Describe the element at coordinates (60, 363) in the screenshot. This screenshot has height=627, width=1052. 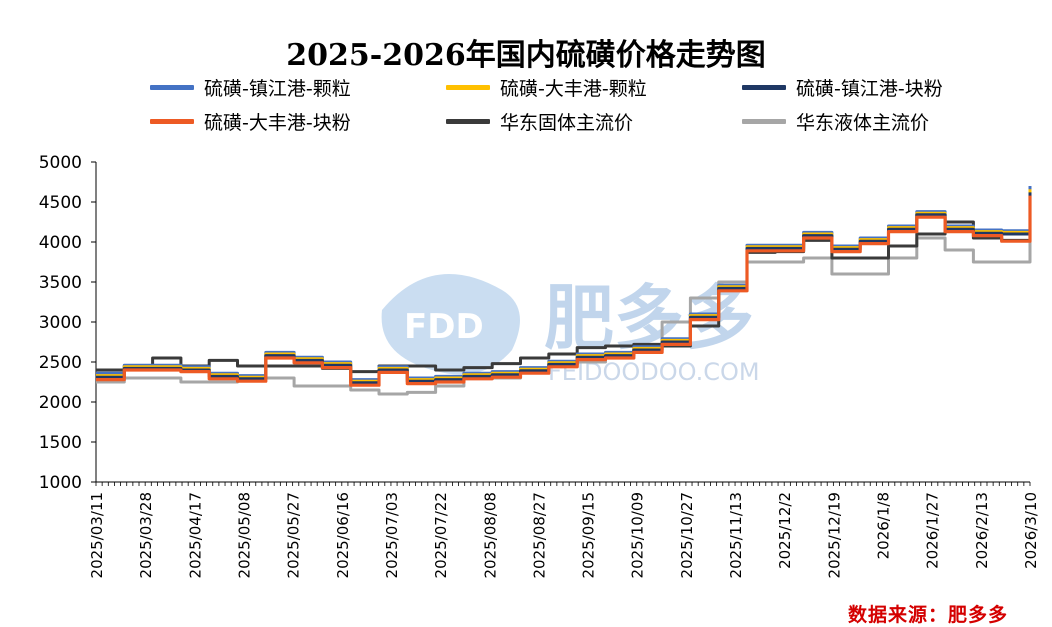
I see `y-tick-label: 2500` at that location.